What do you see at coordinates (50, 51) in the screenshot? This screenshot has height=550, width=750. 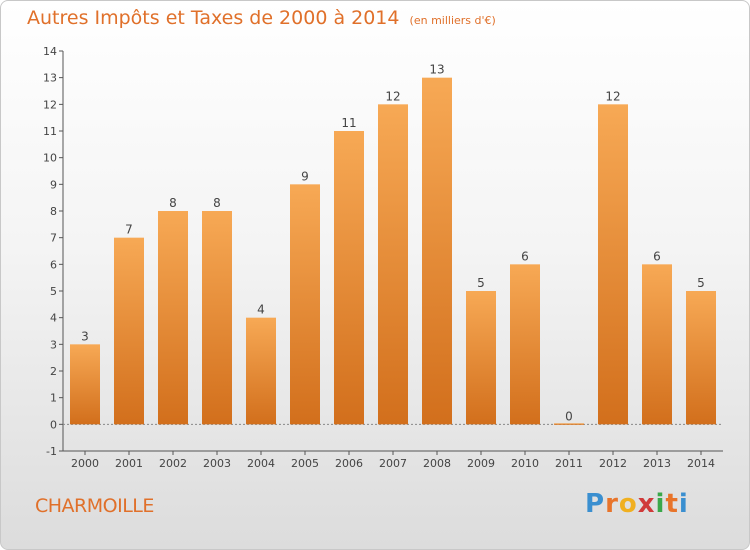 I see `y-tick-label: 14` at bounding box center [50, 51].